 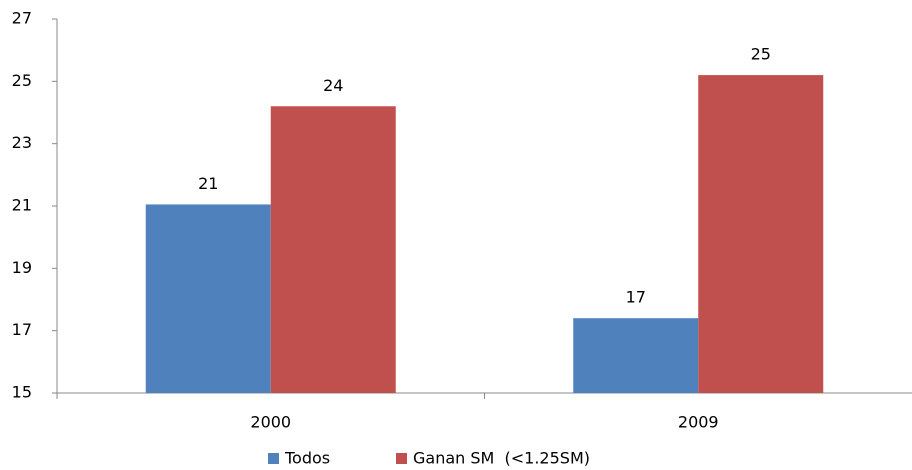 What do you see at coordinates (22, 80) in the screenshot?
I see `y-tick-label: 25` at bounding box center [22, 80].